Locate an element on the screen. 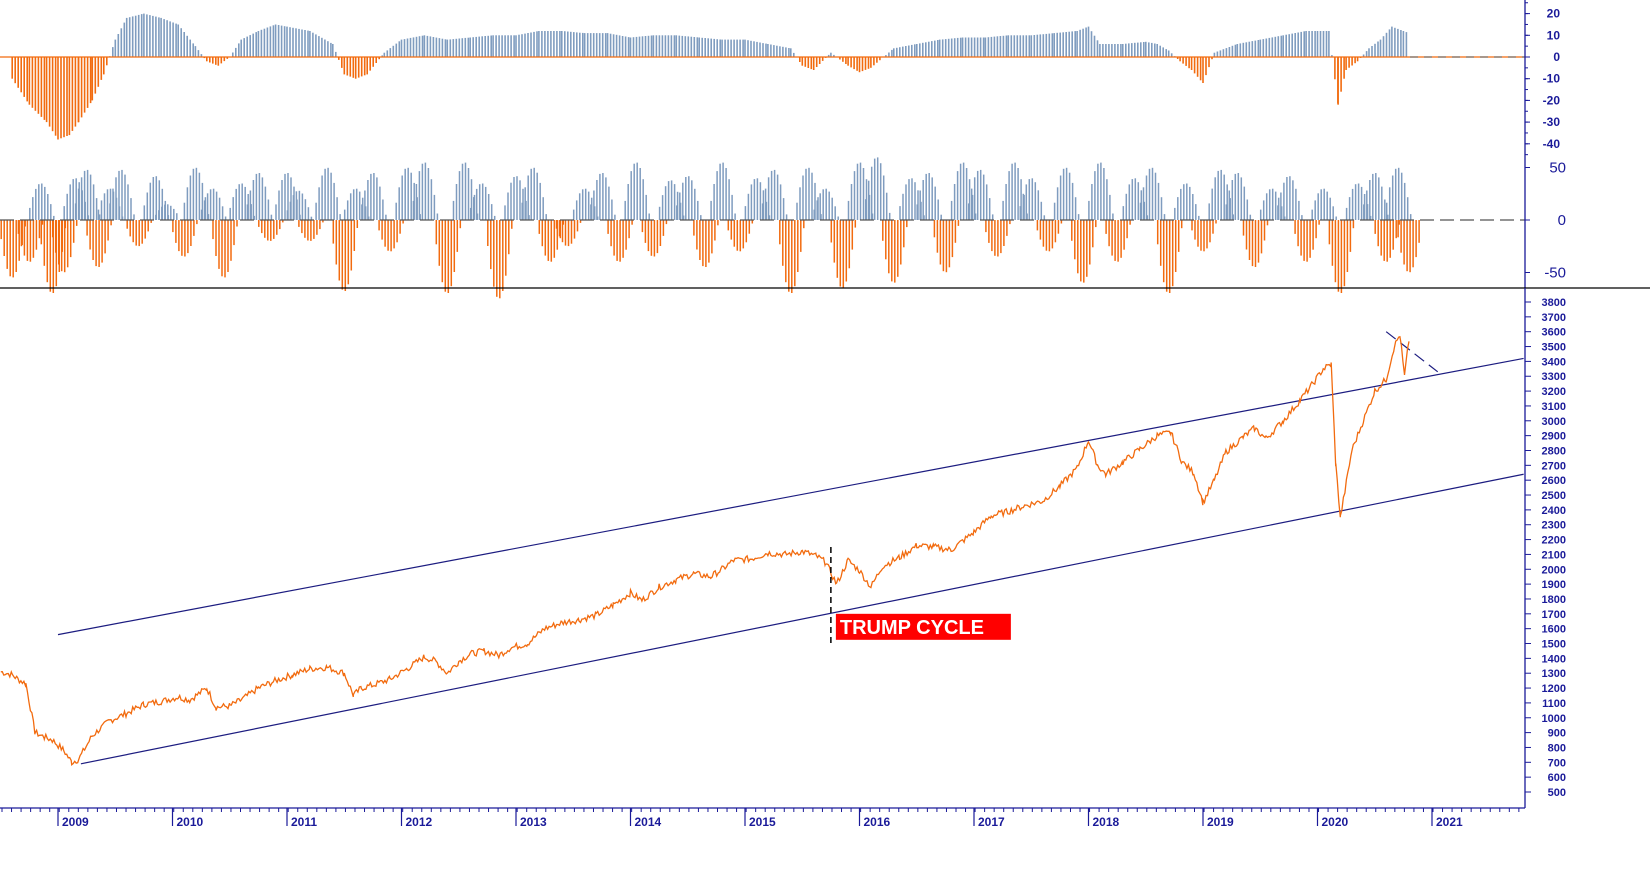 Image resolution: width=1650 pixels, height=873 pixels. main-tick-label: 900 is located at coordinates (1557, 734).